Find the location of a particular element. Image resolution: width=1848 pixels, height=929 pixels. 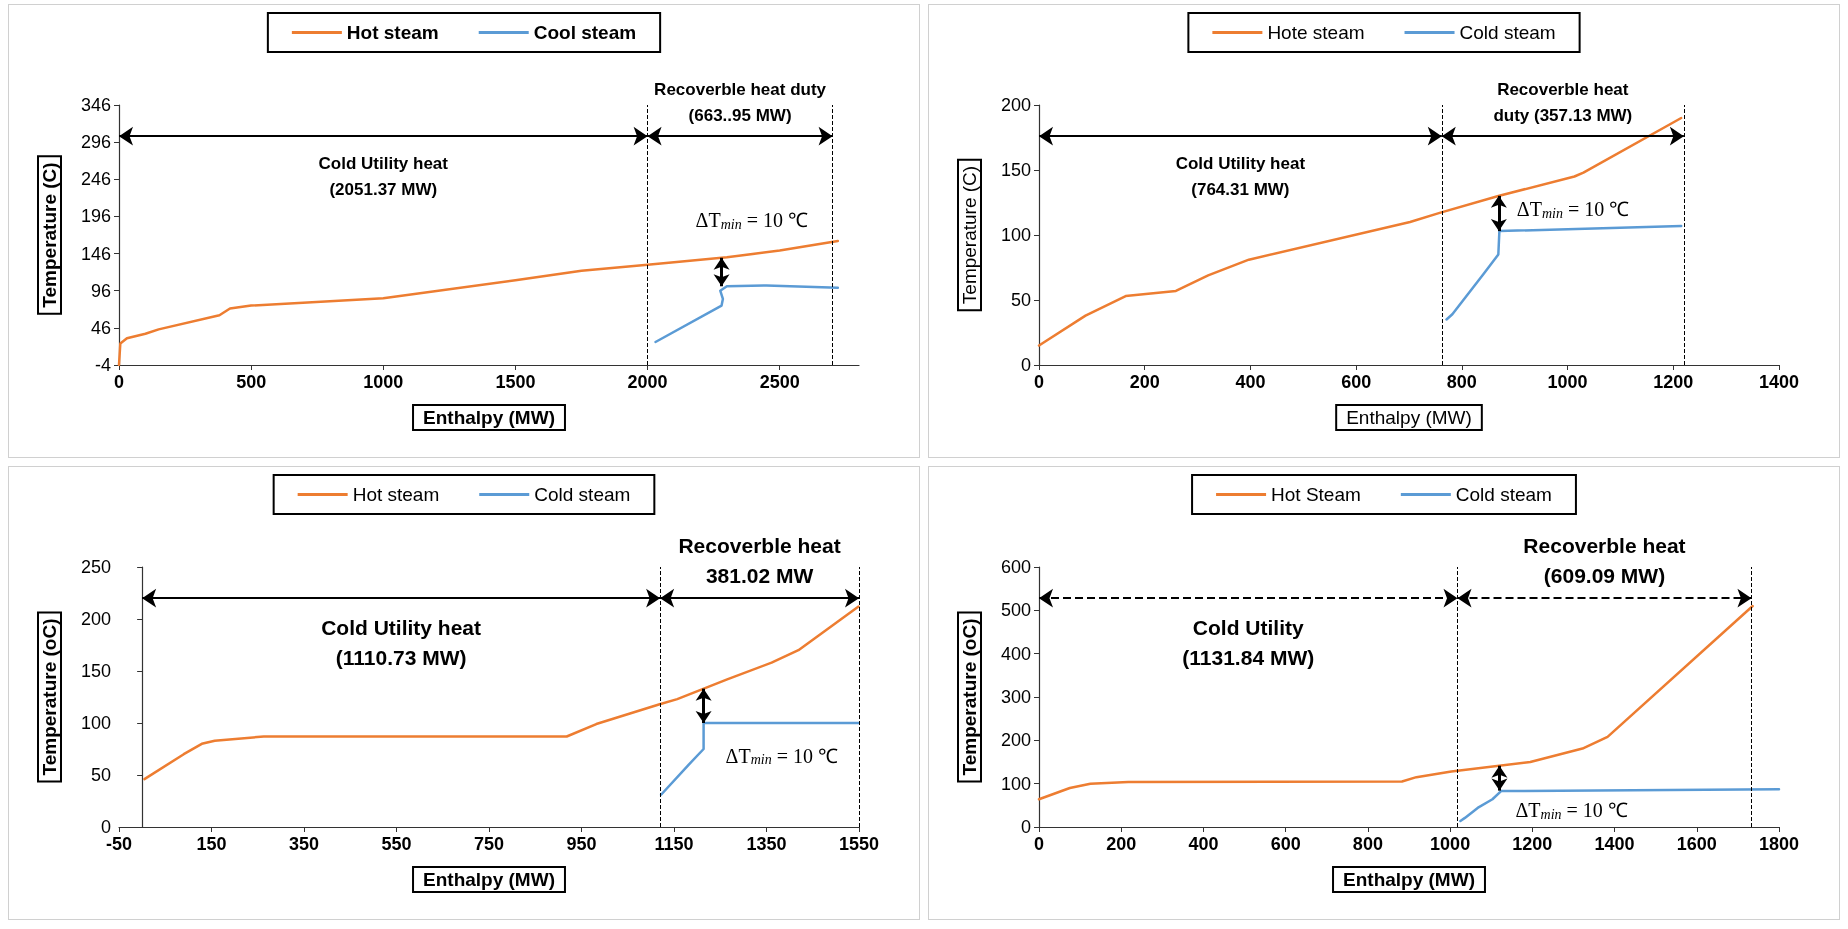

x-tick-label: -50 is located at coordinates (119, 844).